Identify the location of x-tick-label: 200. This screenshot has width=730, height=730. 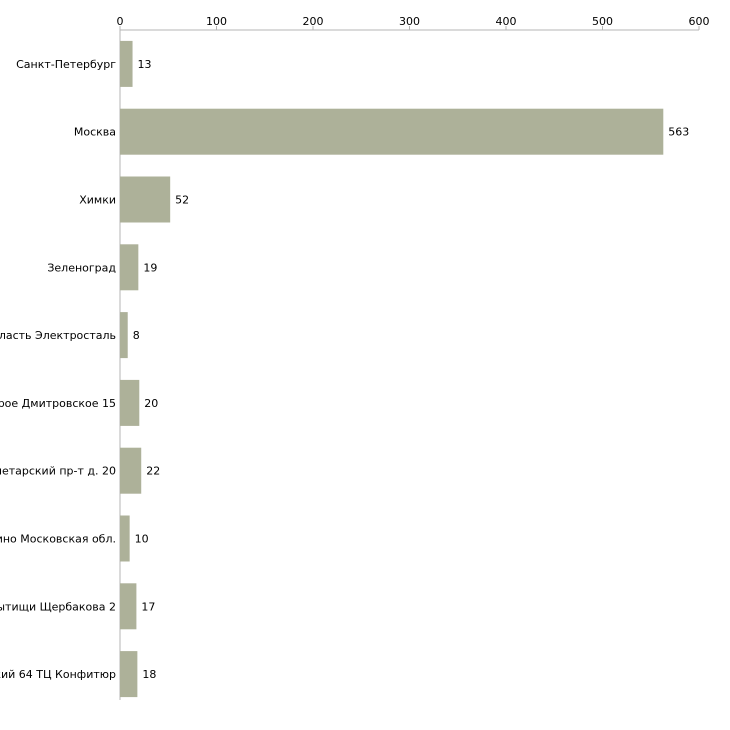
(313, 21).